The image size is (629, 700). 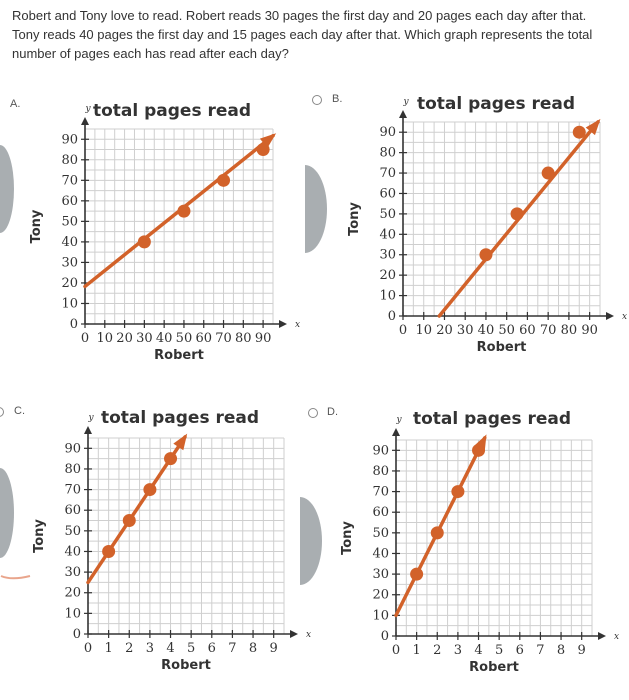 I want to click on side-shape-d, so click(x=311, y=541).